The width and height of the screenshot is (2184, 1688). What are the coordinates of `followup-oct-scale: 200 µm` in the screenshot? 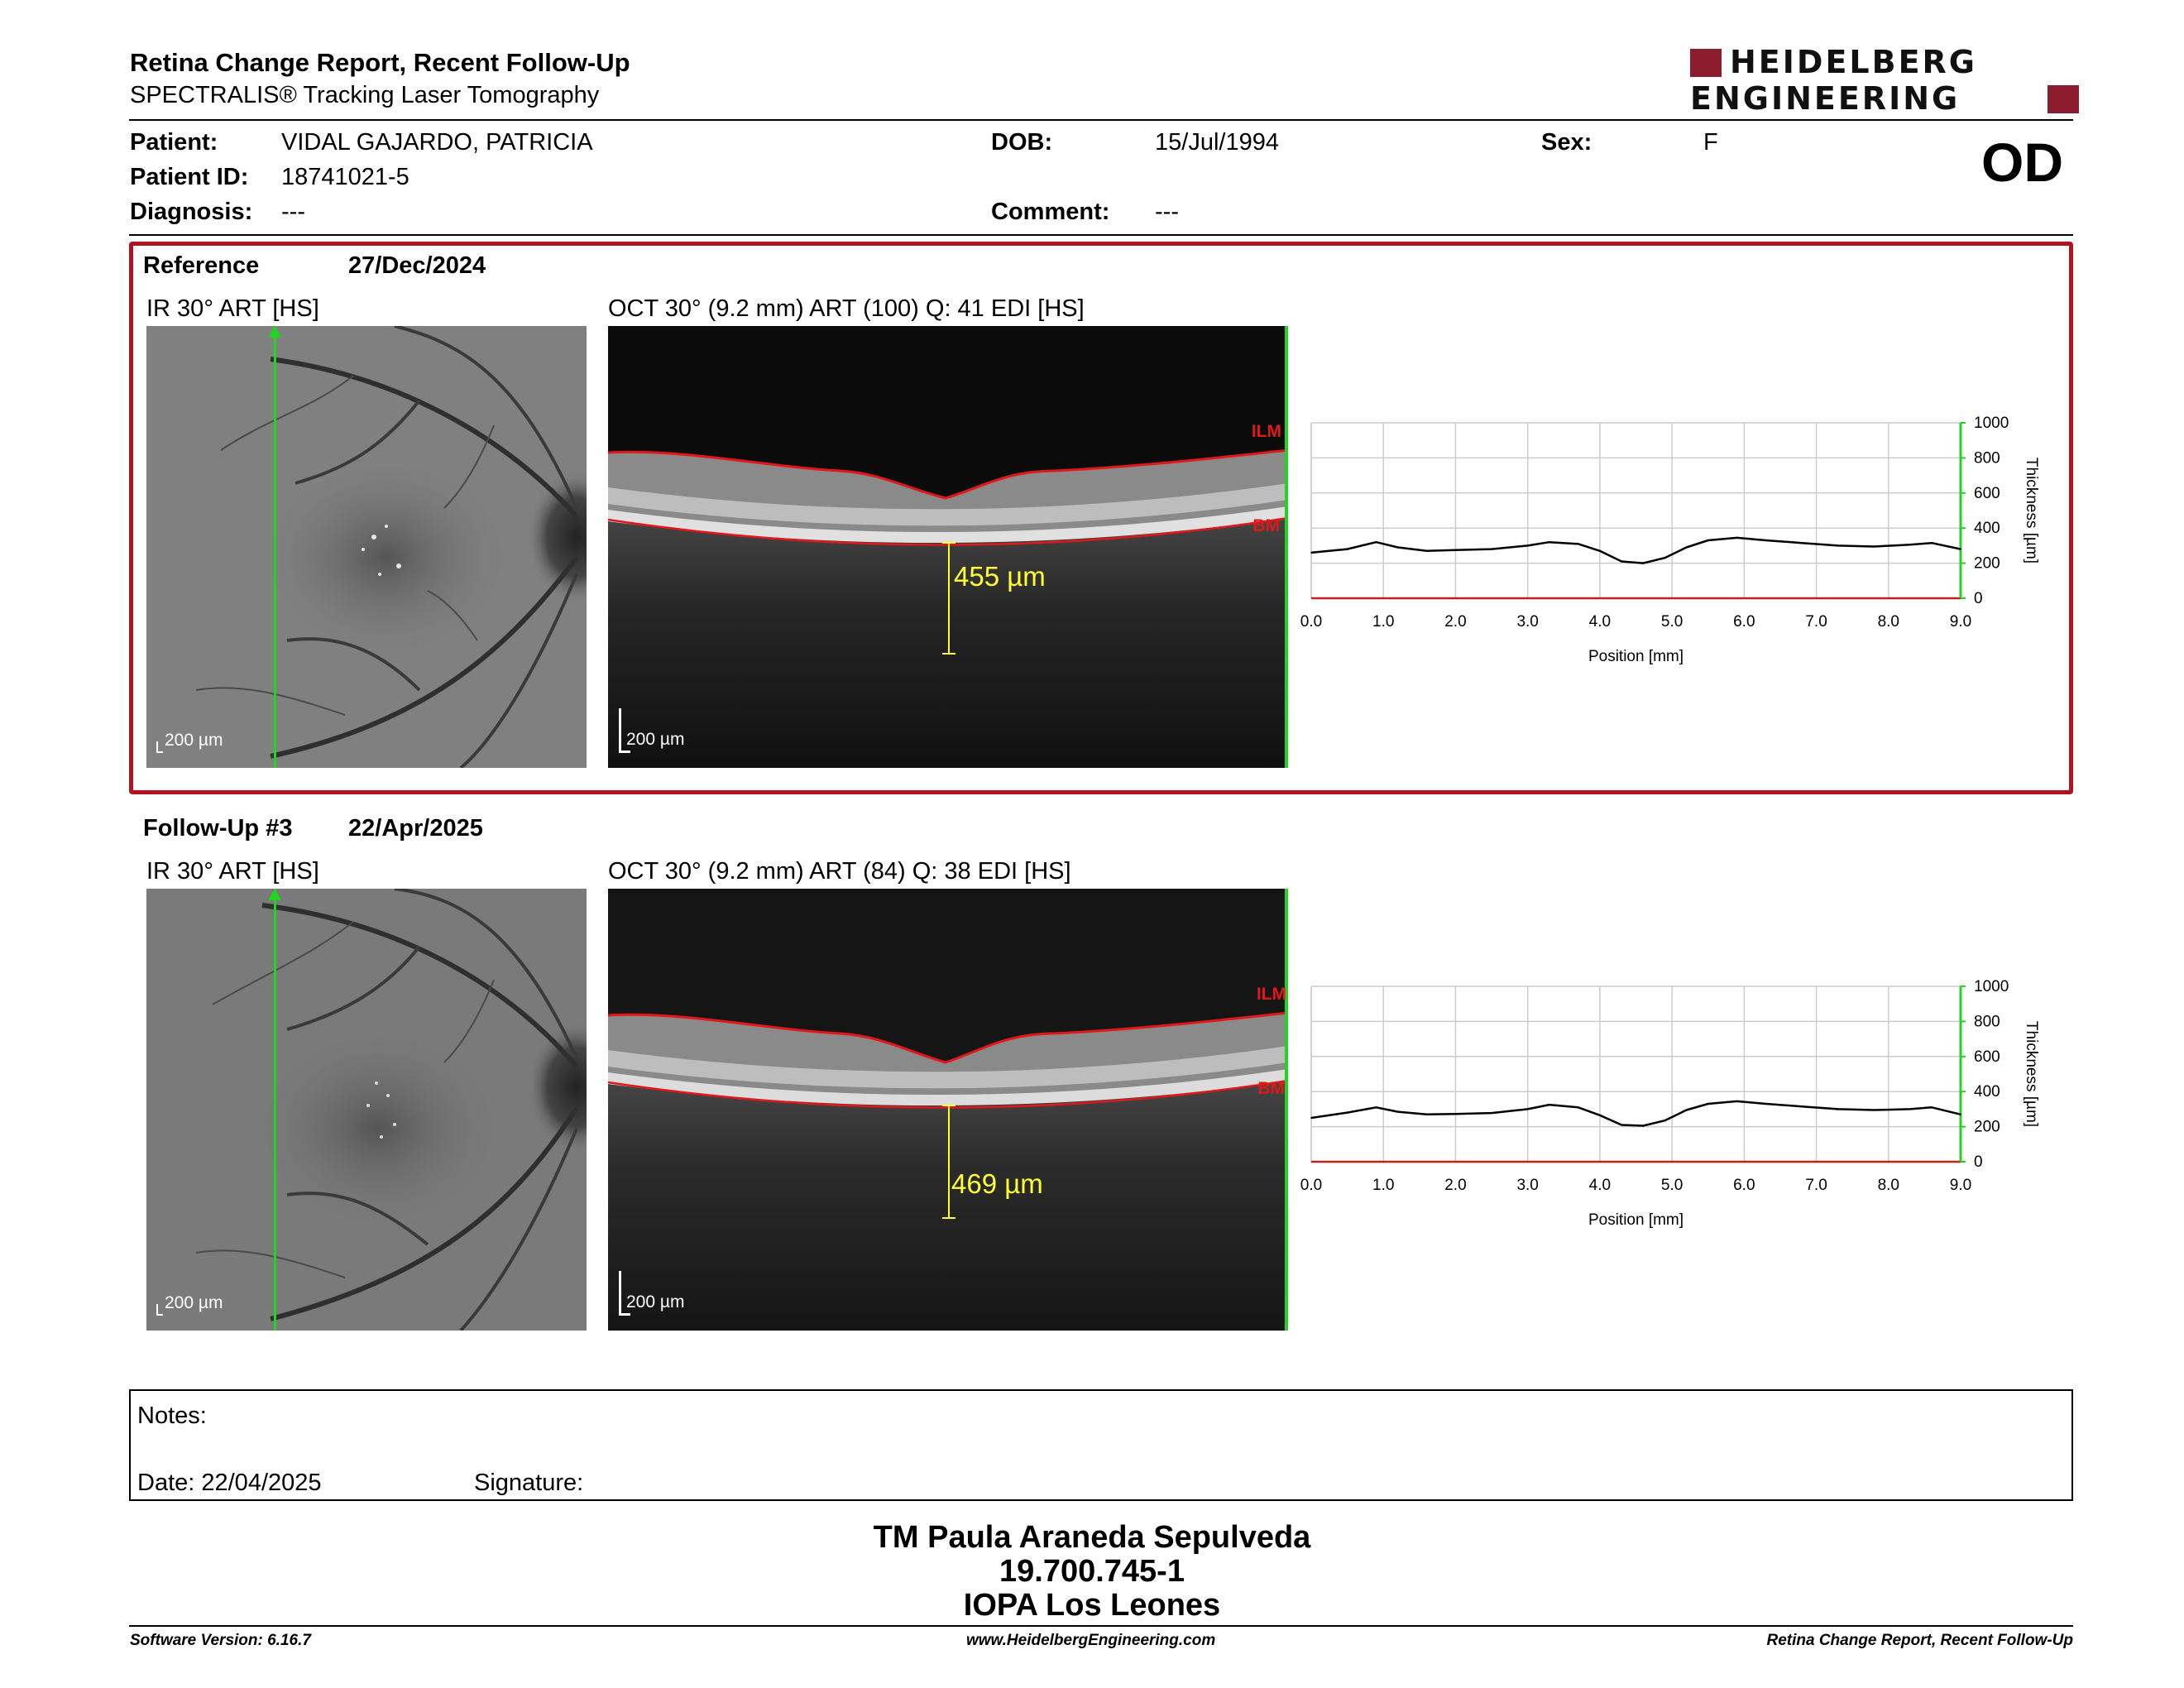 It's located at (655, 1302).